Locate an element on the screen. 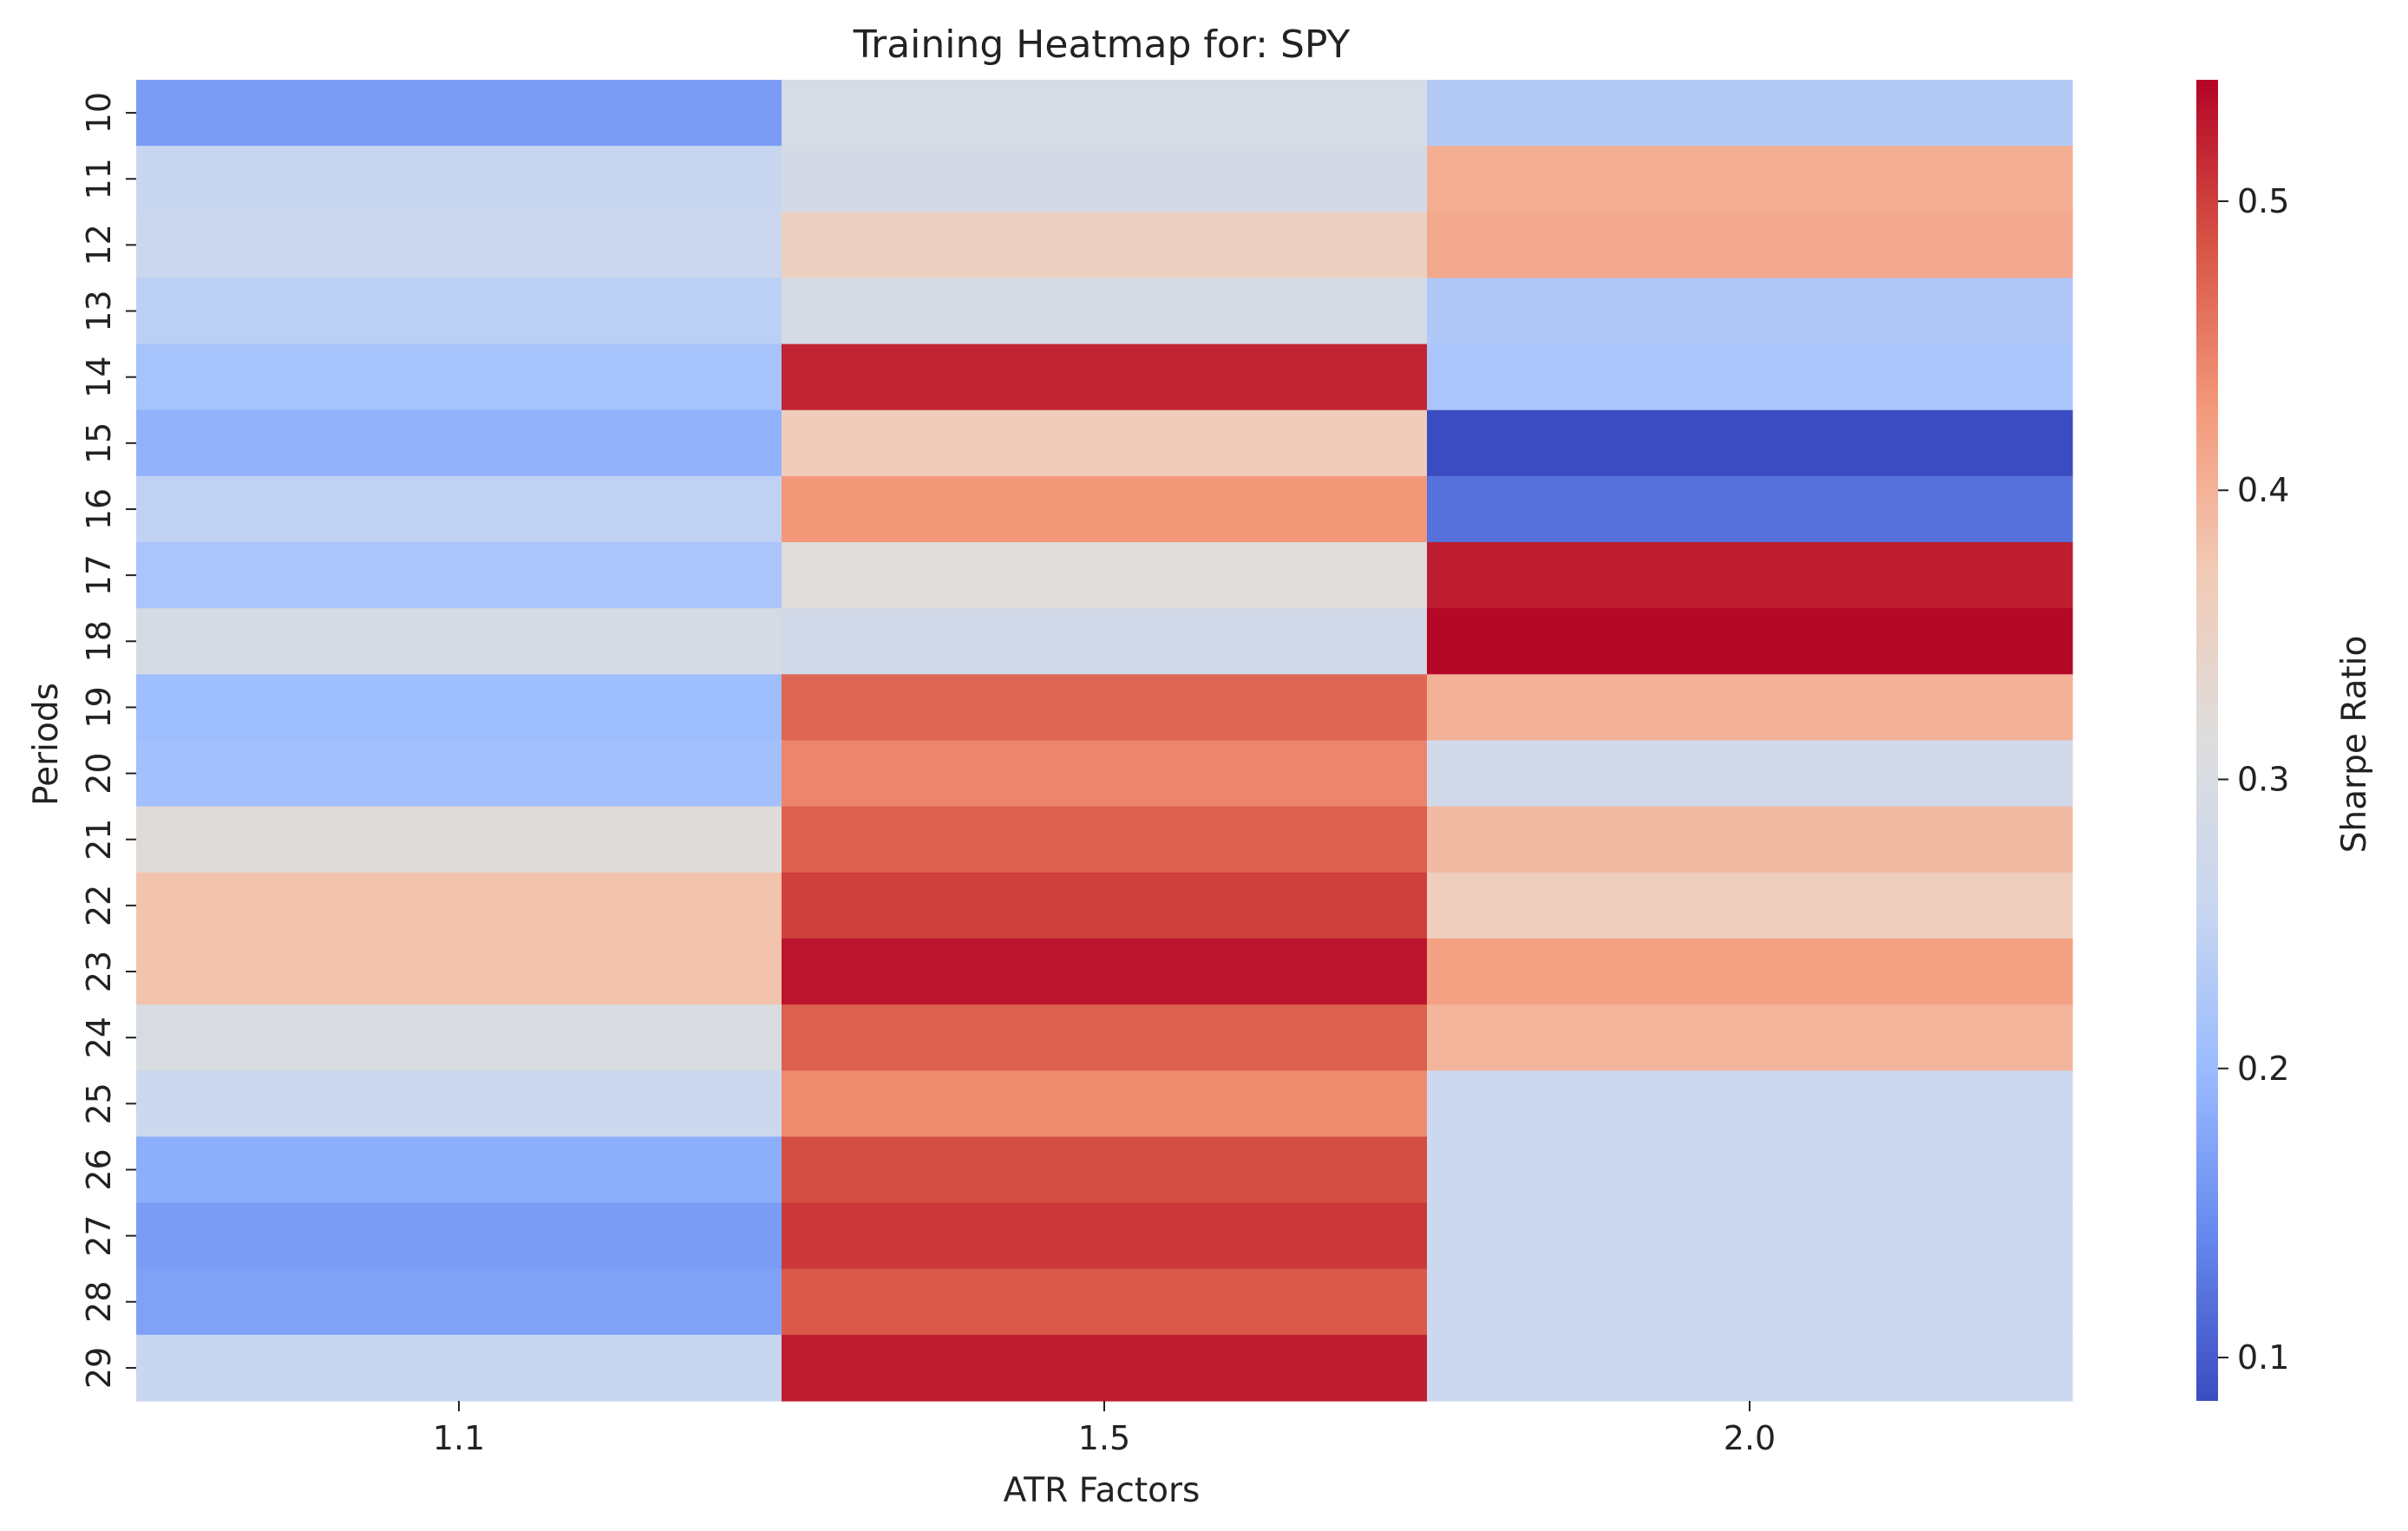 The width and height of the screenshot is (2408, 1531). x-tick-label: 2.0 is located at coordinates (1750, 1438).